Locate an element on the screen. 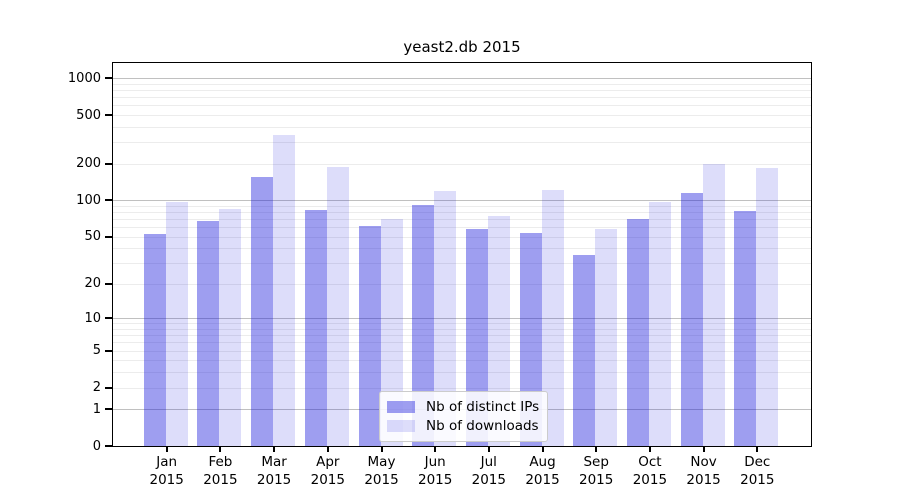 The width and height of the screenshot is (900, 500). bar-downloads-mar is located at coordinates (284, 290).